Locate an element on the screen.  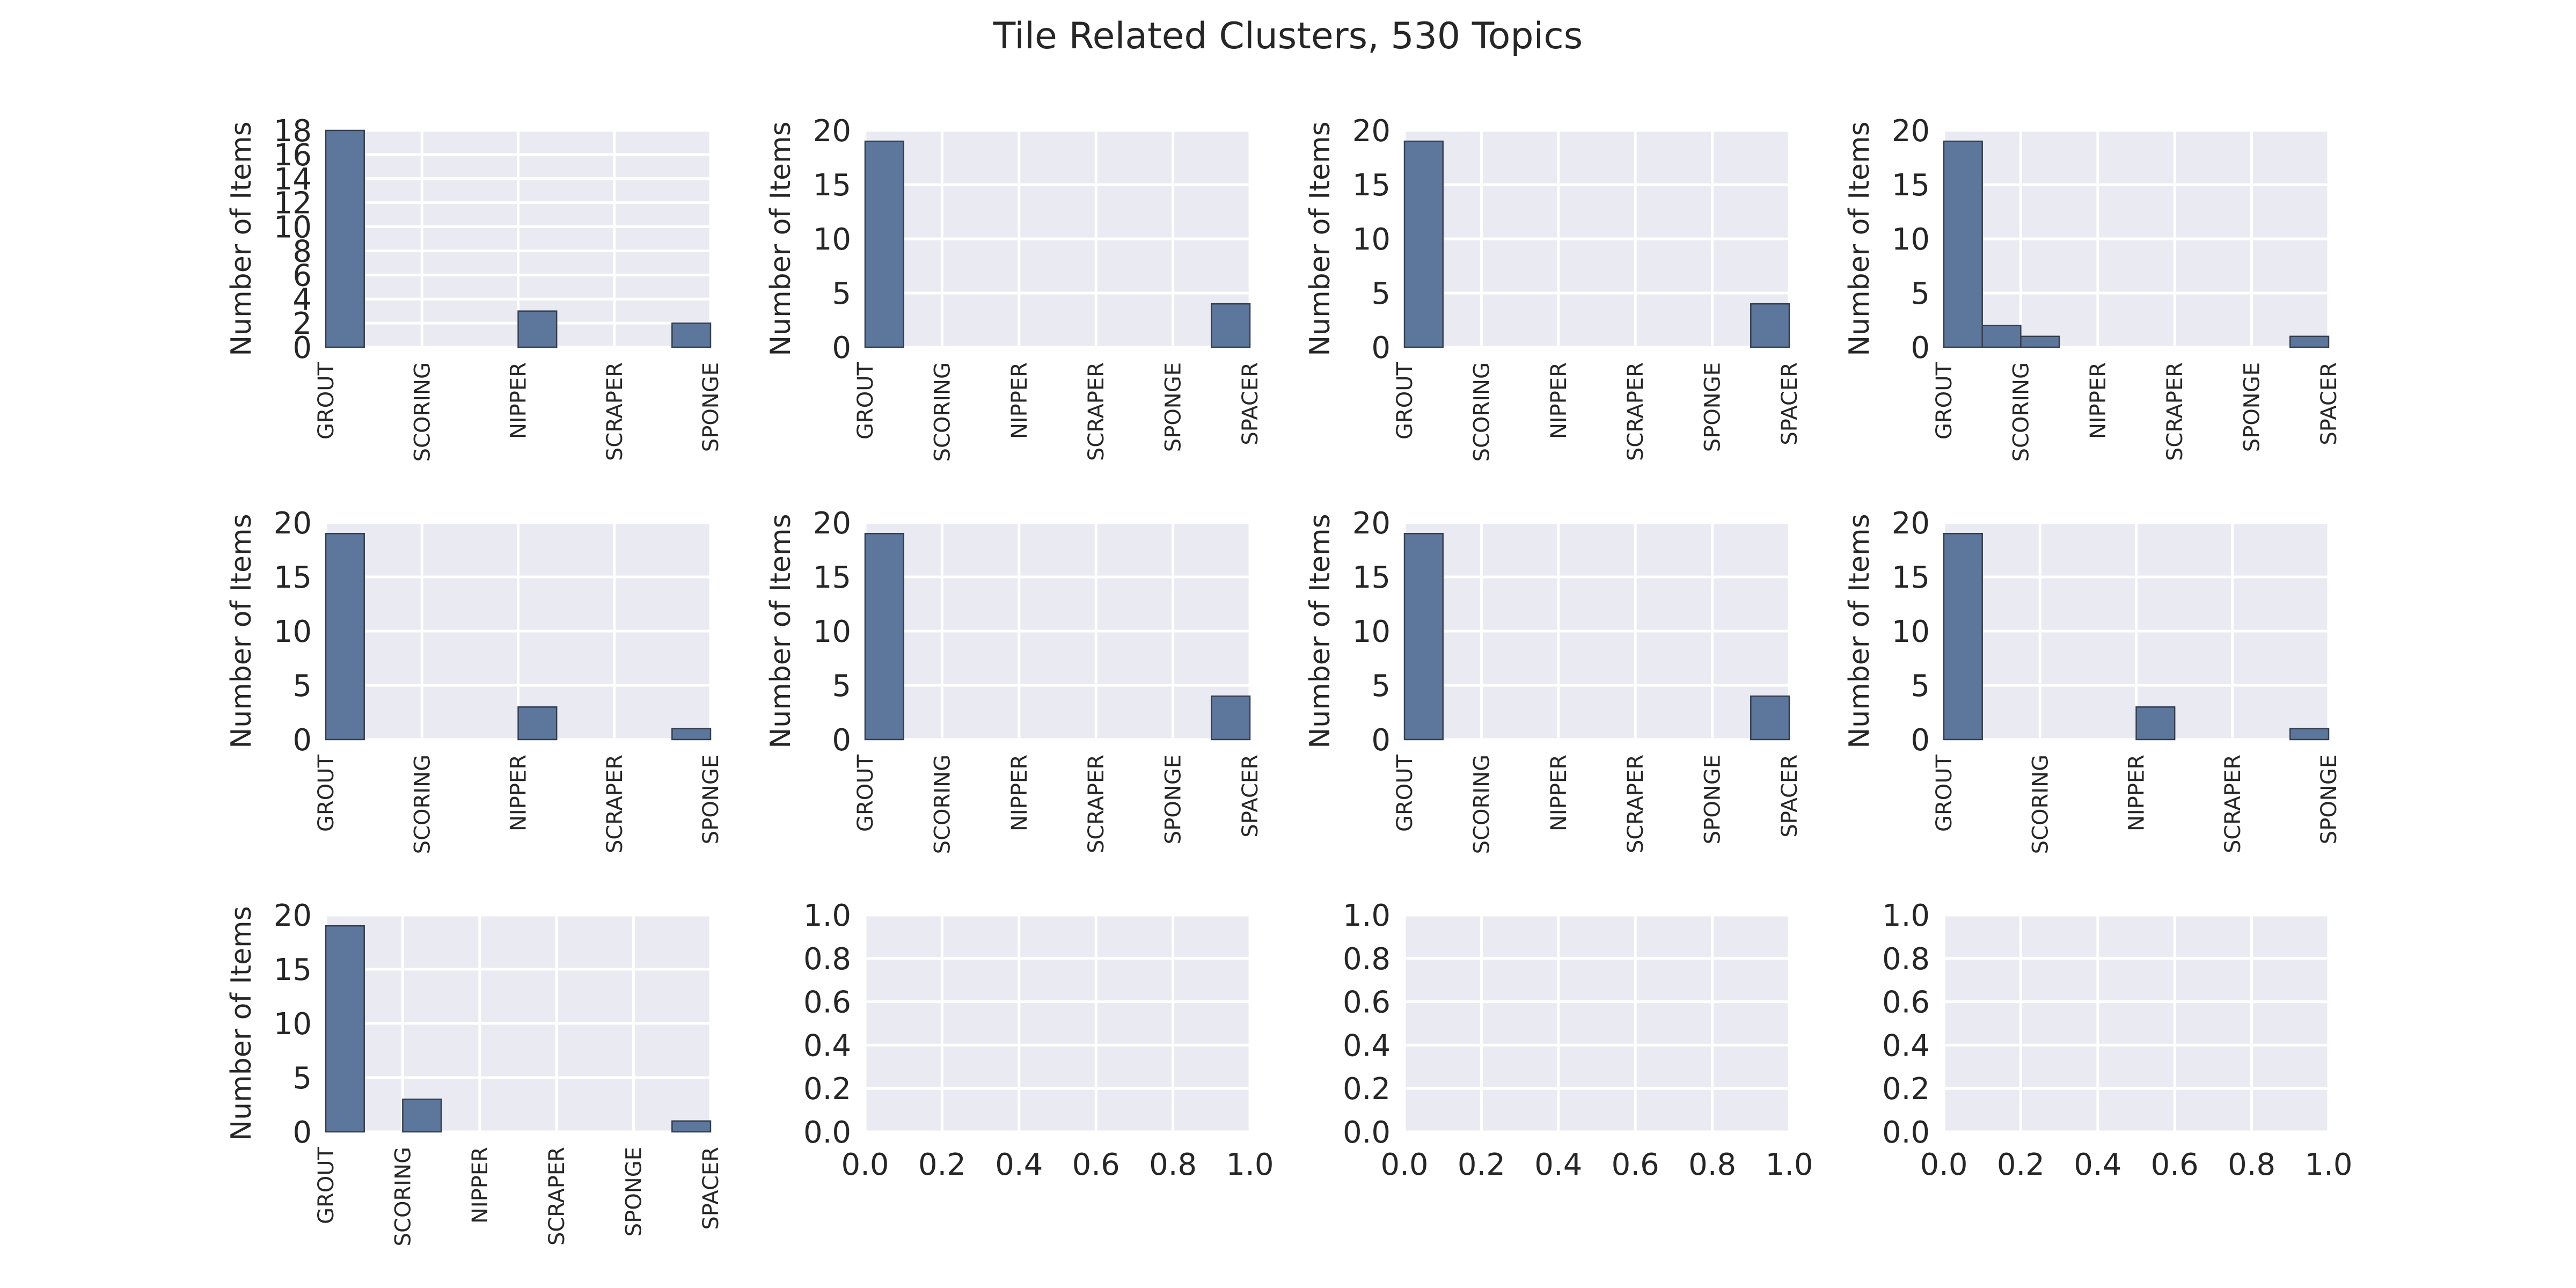
x-tick-label: 0.6 is located at coordinates (2175, 1164).